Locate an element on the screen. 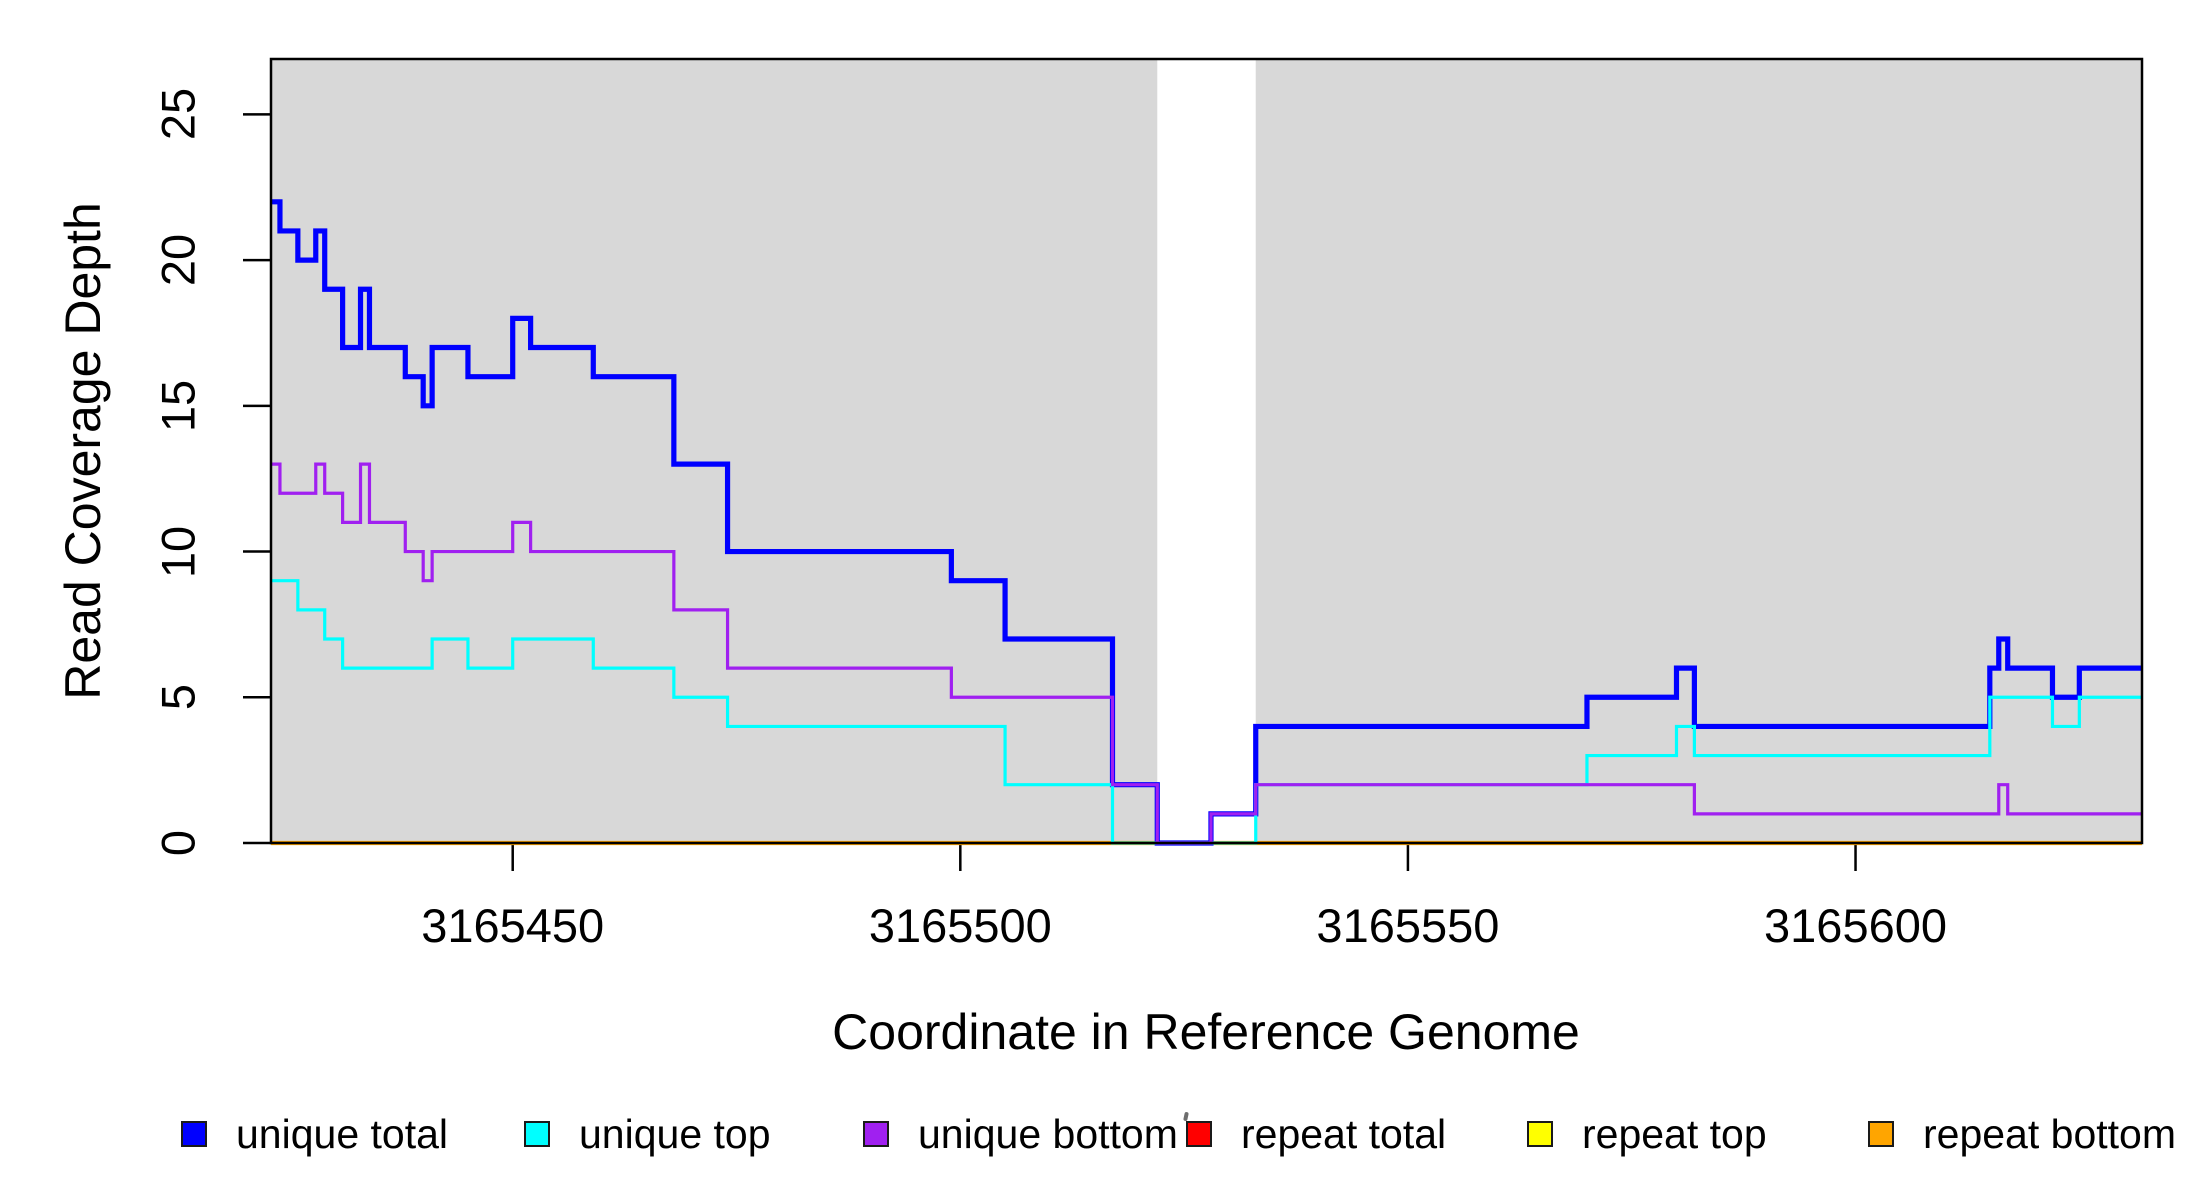 This screenshot has width=2200, height=1200. legend-item-unique-bottom: unique bottom is located at coordinates (1020, 1134).